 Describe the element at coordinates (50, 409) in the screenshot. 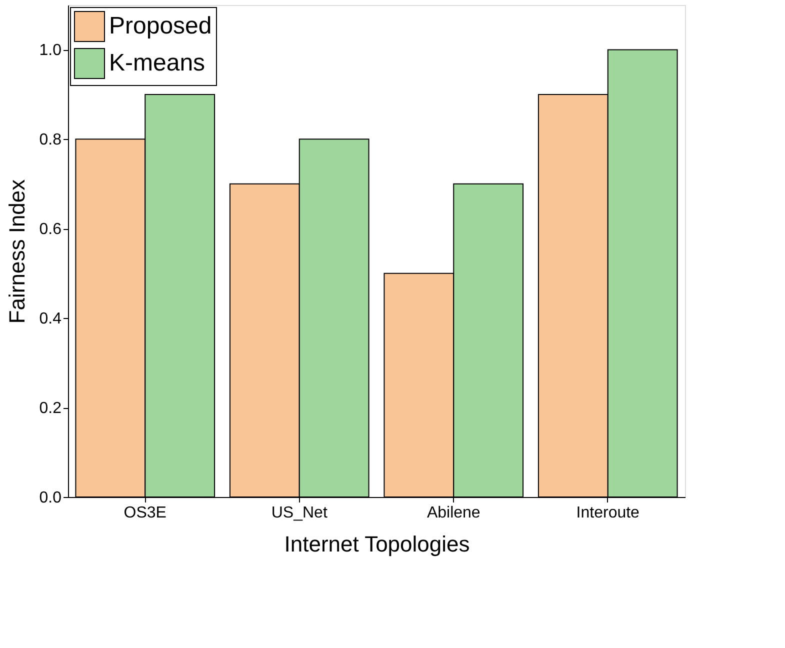

I see `y-tick-label: 0.2` at that location.